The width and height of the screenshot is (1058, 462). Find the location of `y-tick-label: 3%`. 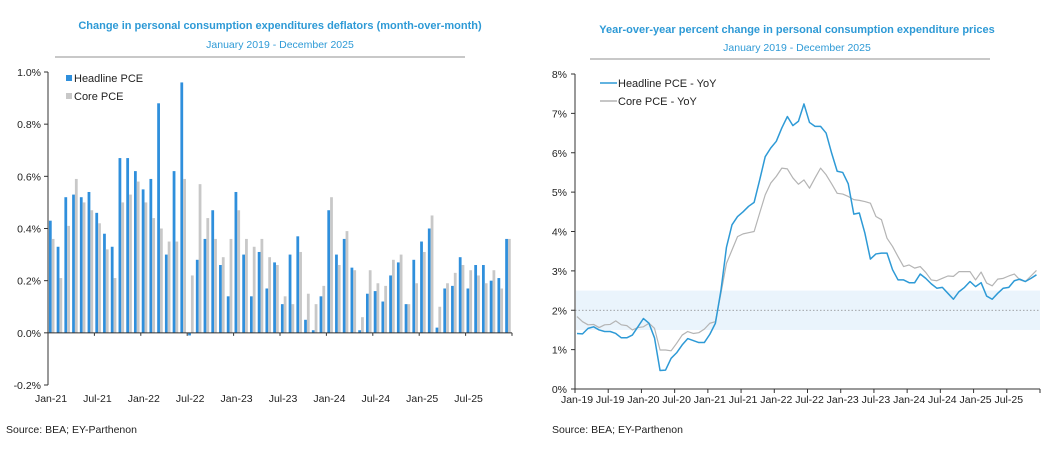

y-tick-label: 3% is located at coordinates (559, 272).